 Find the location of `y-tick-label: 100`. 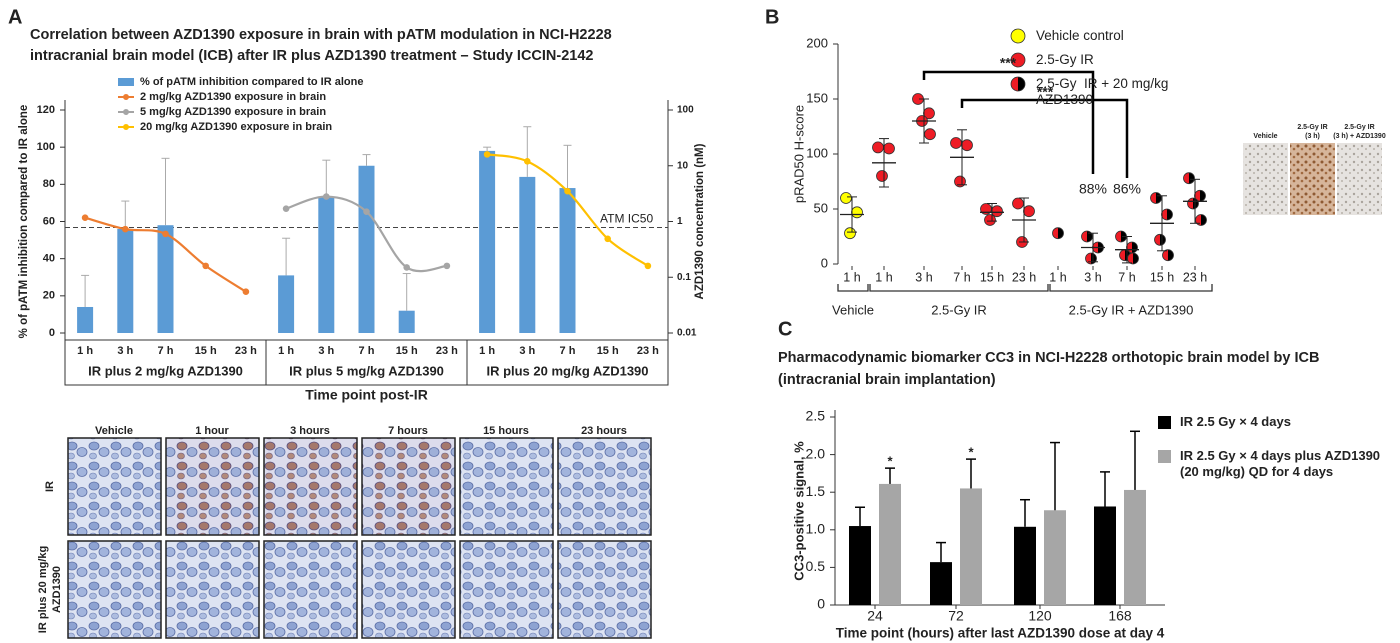

y-tick-label: 100 is located at coordinates (817, 152).